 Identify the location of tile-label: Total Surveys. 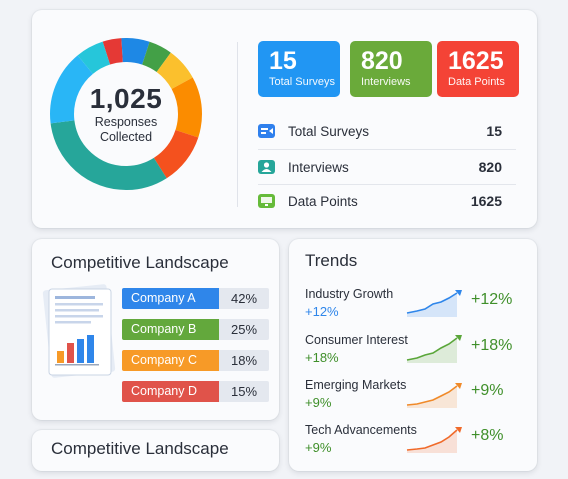
(302, 82).